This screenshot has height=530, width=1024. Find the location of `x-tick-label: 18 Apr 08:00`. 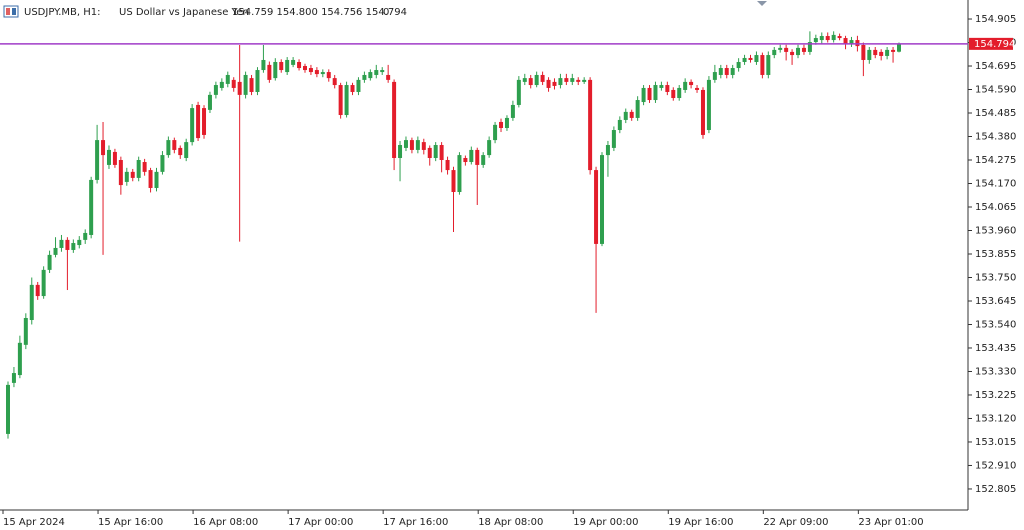

x-tick-label: 18 Apr 08:00 is located at coordinates (510, 522).